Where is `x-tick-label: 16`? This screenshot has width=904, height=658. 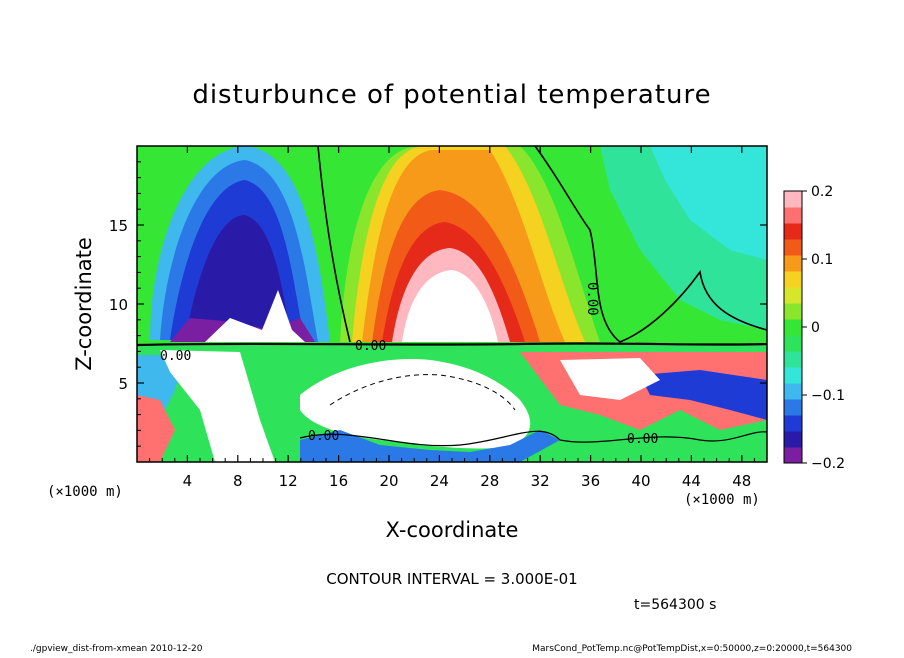 x-tick-label: 16 is located at coordinates (338, 481).